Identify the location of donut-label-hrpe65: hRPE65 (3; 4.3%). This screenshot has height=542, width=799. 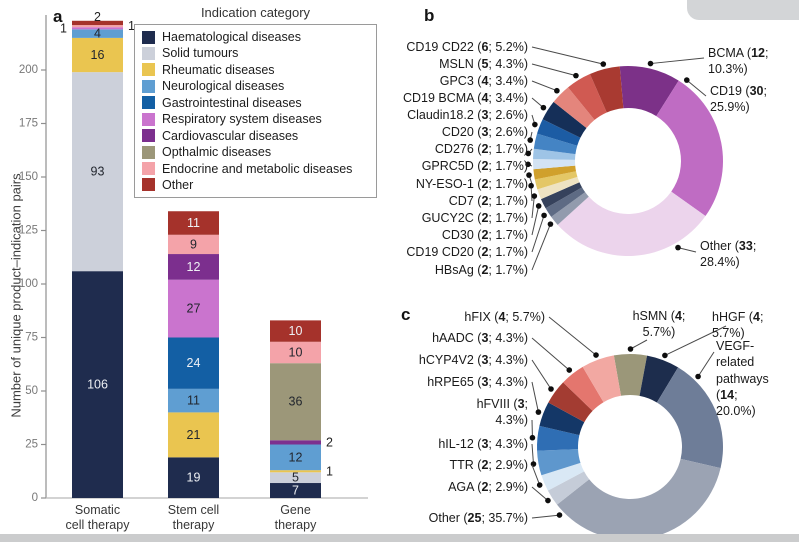
(477, 382).